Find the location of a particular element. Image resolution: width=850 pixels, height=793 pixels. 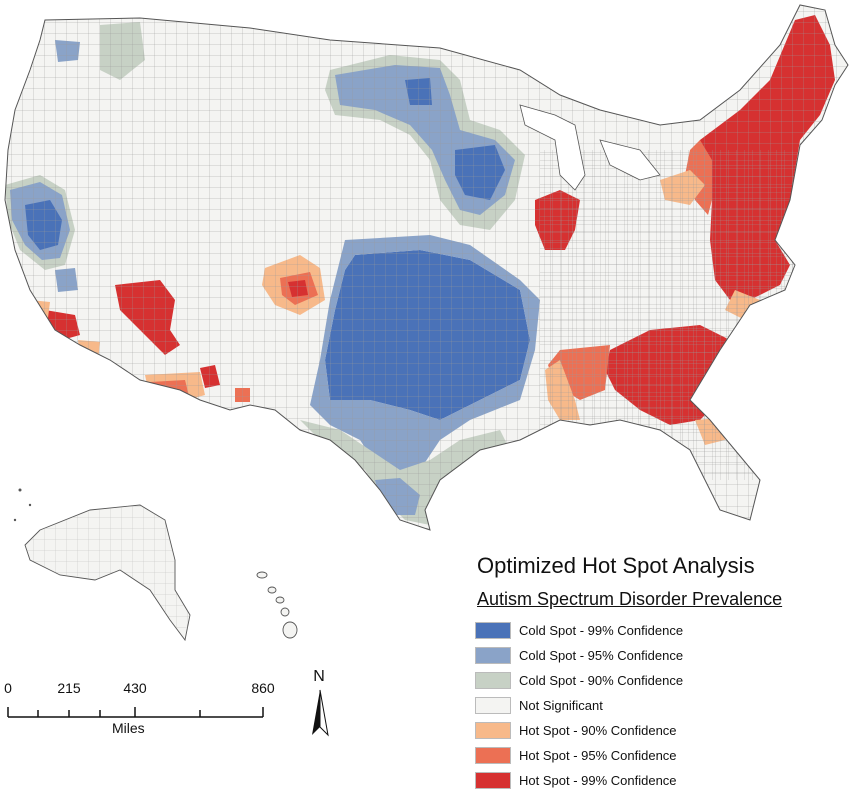

legend-title: Optimized Hot Spot Analysis is located at coordinates (616, 565).